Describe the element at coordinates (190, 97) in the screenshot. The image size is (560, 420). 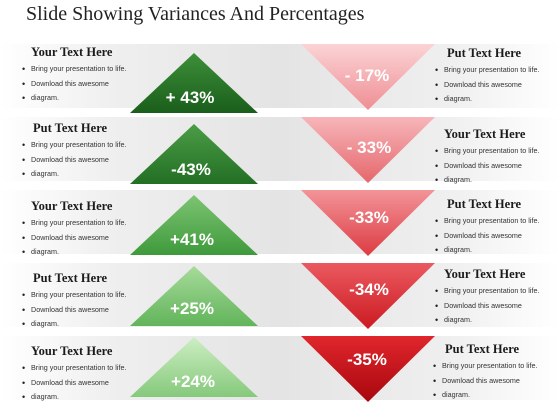
I see `percentage-value: + 43%` at that location.